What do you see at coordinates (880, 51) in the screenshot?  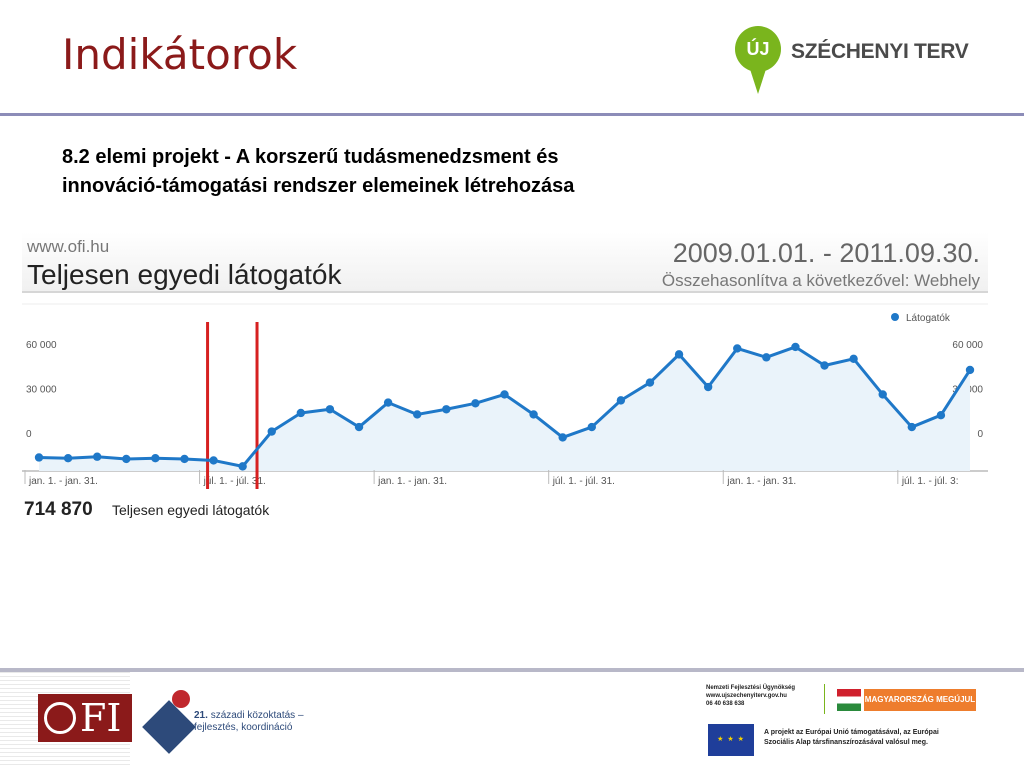 I see `logo-name: SZÉCHENYI TERV` at bounding box center [880, 51].